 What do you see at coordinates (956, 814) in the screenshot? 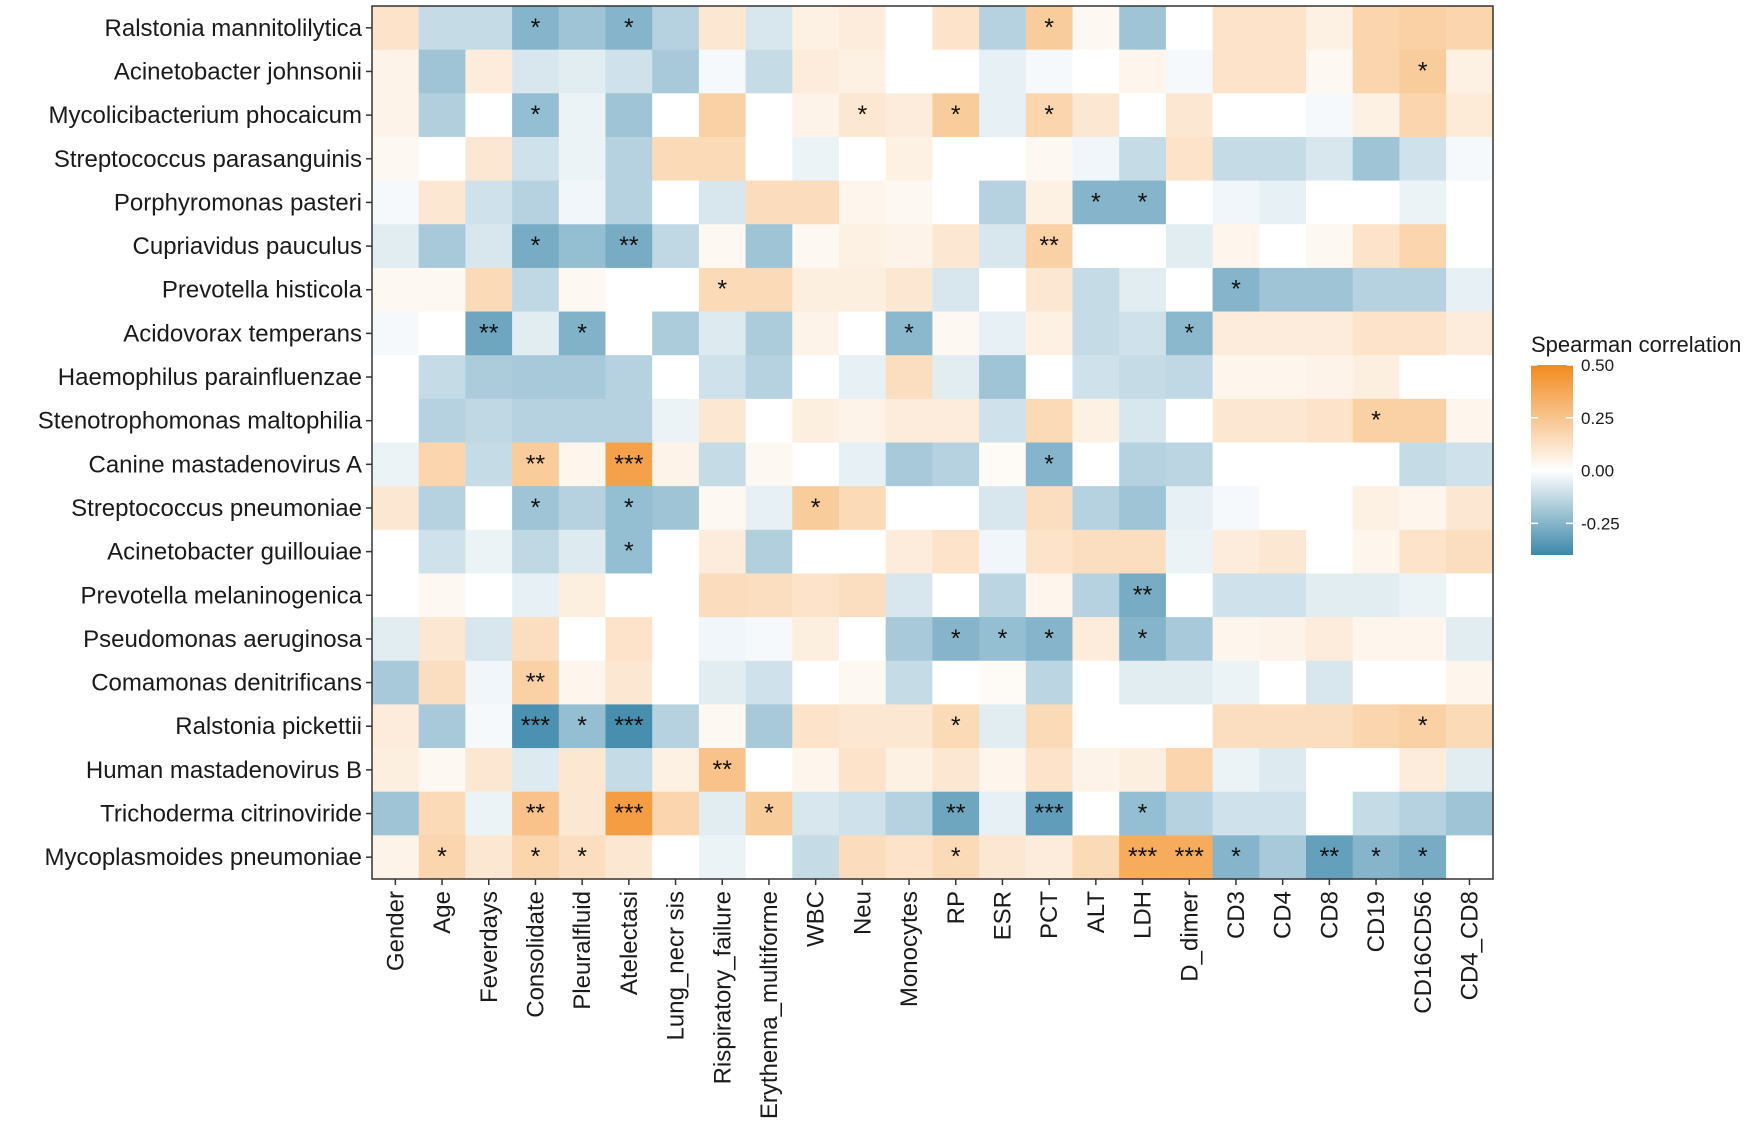
I see `significance-marker: **` at bounding box center [956, 814].